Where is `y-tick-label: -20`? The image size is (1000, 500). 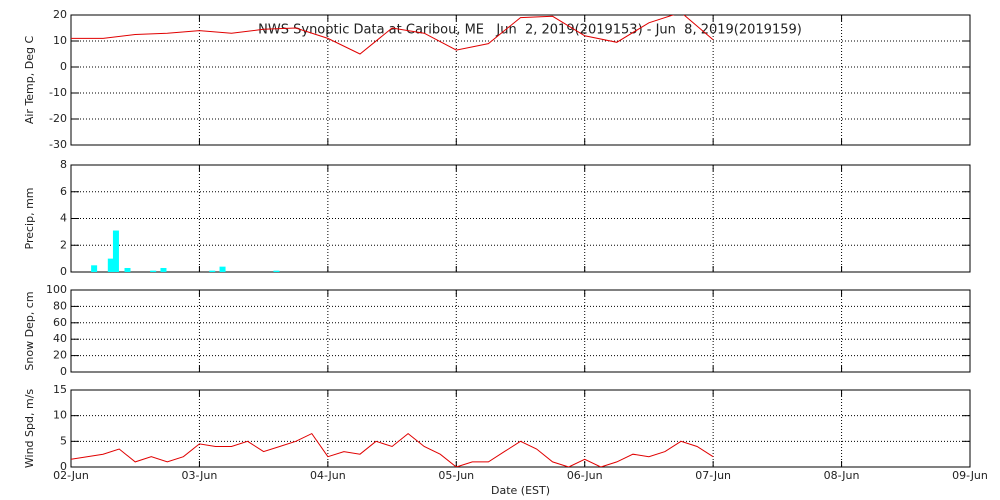 y-tick-label: -20 is located at coordinates (58, 118).